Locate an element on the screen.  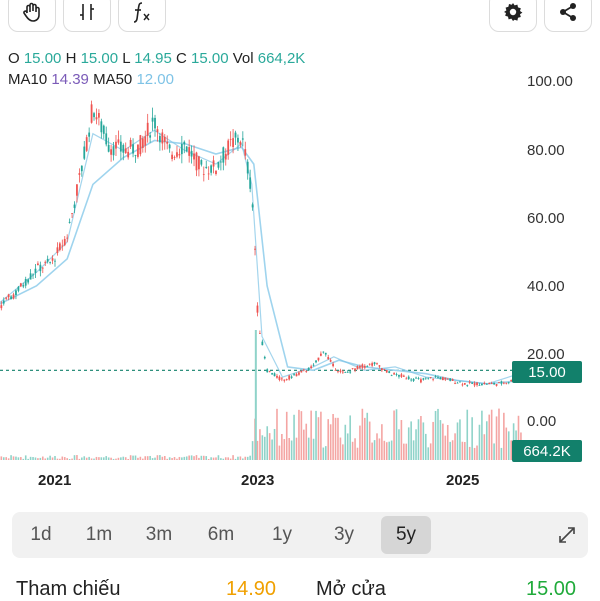
share-icon is located at coordinates (568, 12).